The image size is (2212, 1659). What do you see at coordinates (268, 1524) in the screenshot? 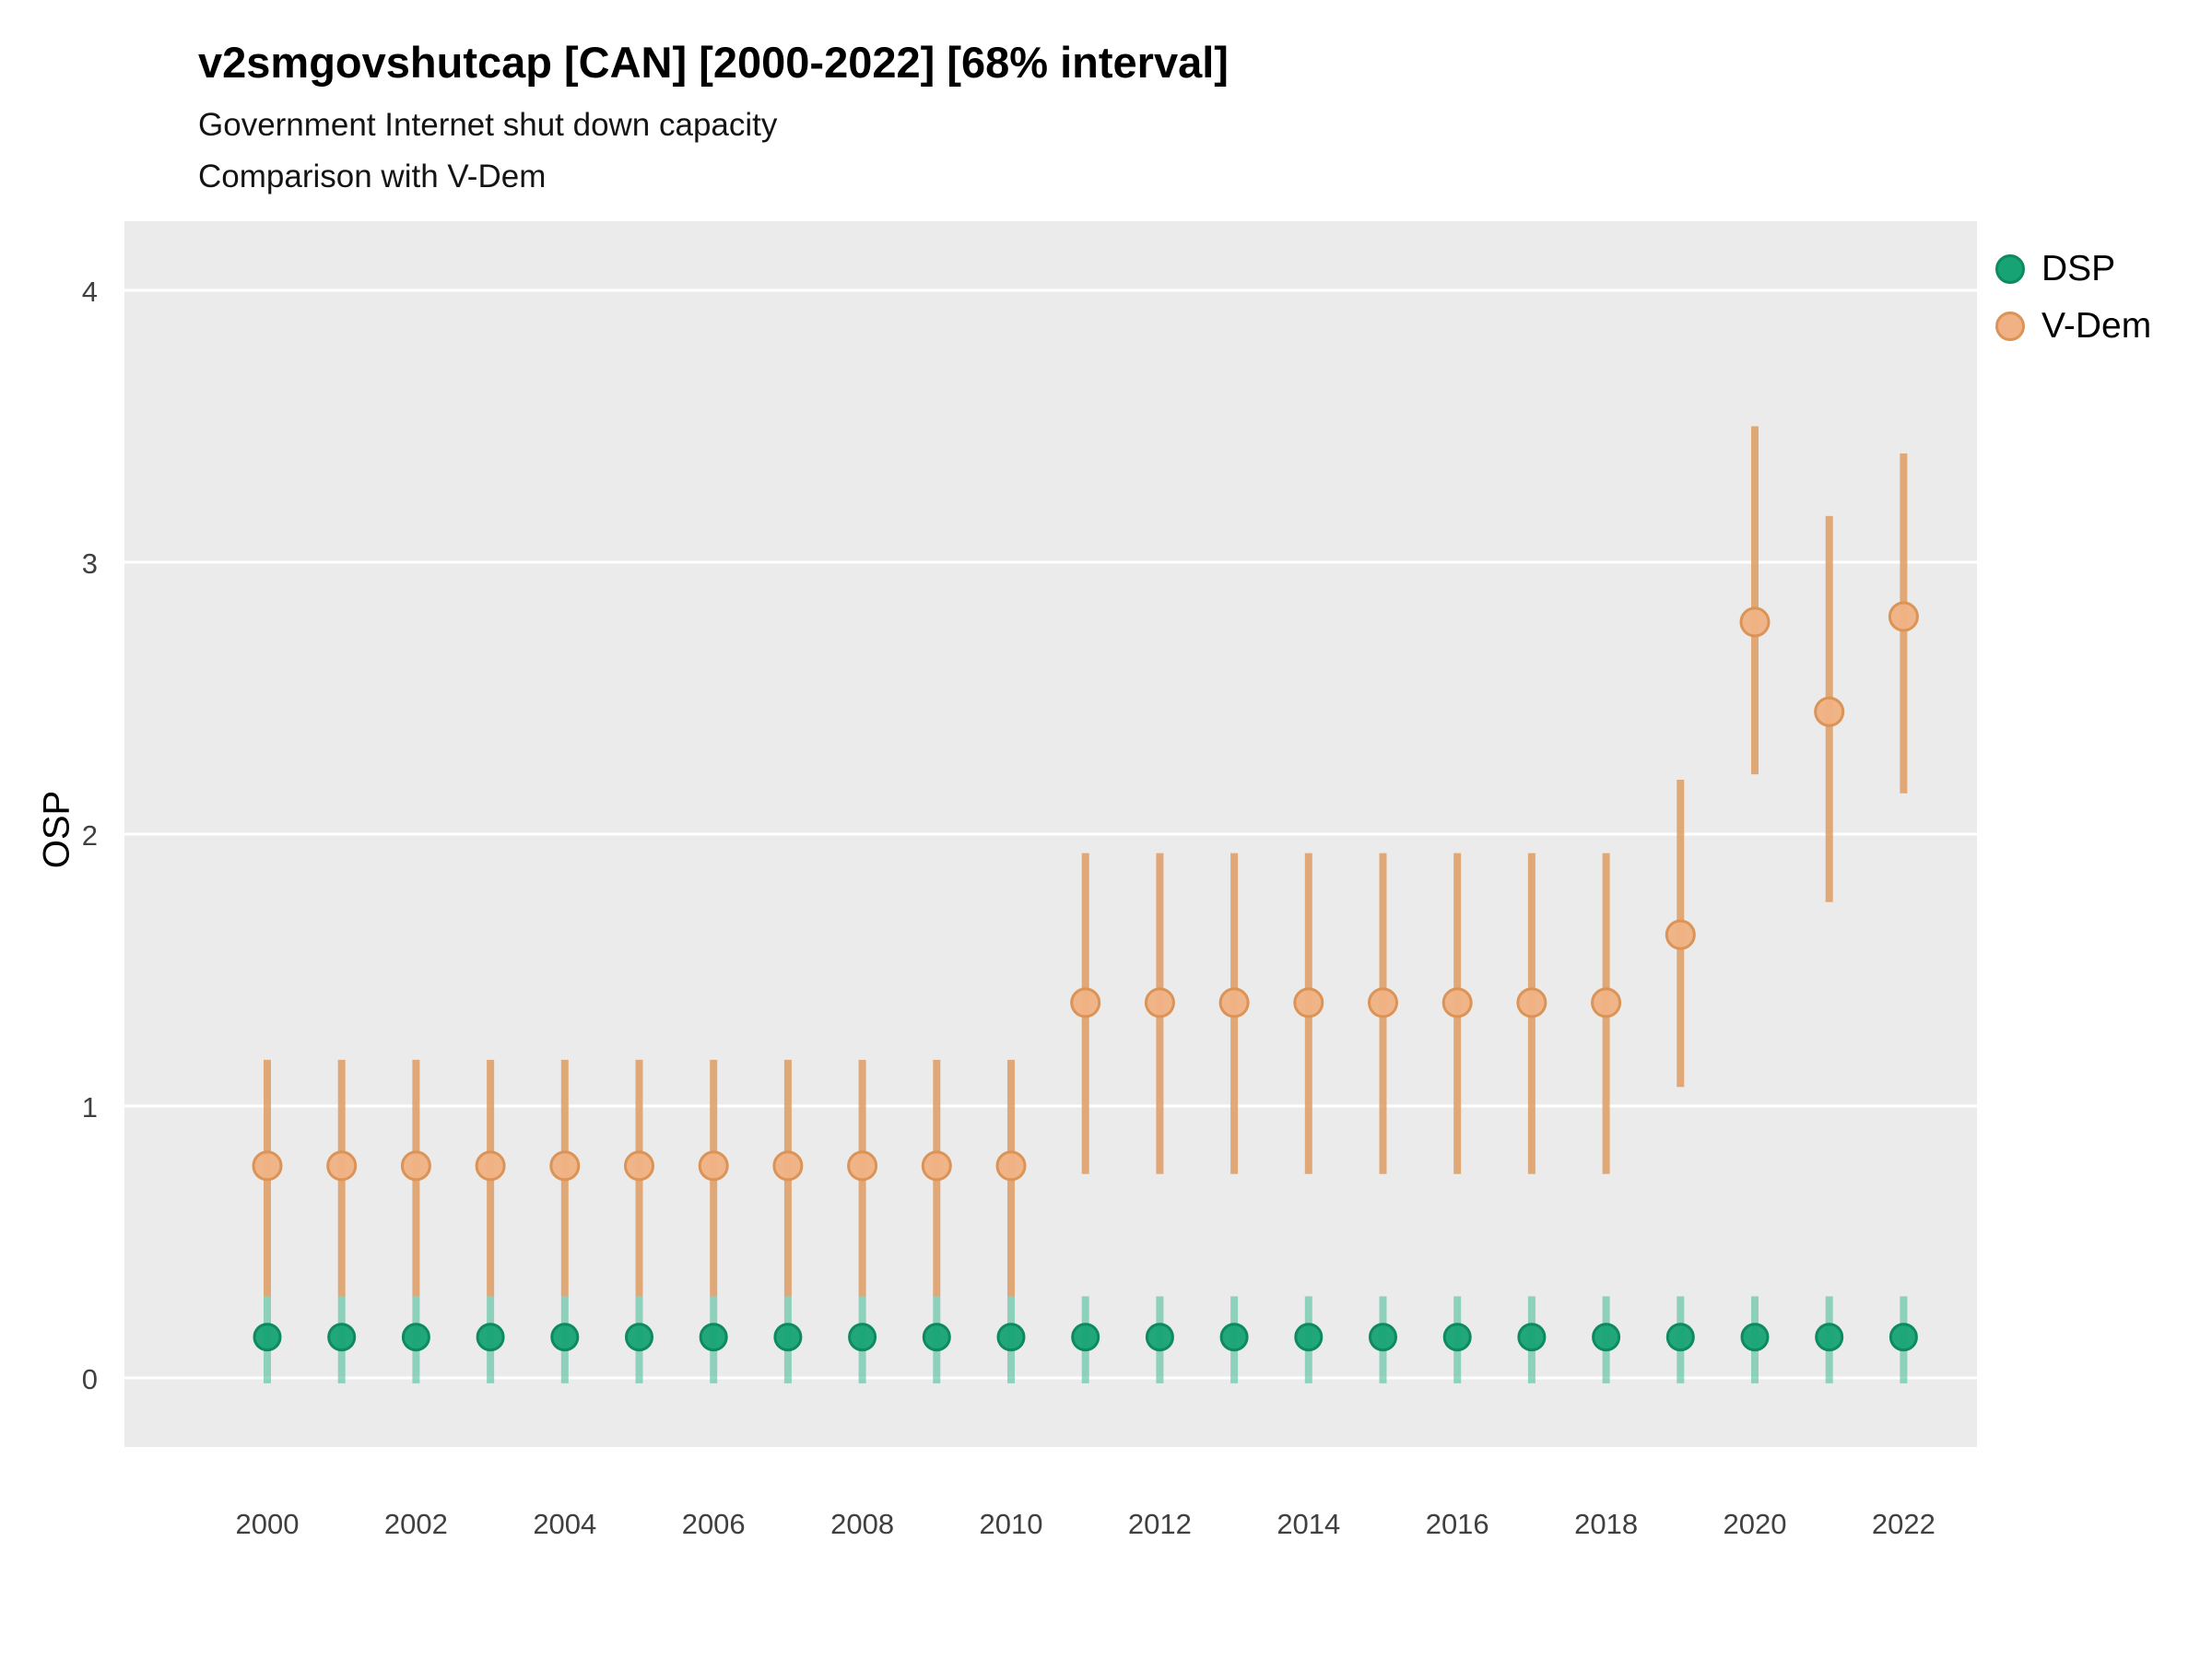
I see `x-tick-label: 2000` at bounding box center [268, 1524].